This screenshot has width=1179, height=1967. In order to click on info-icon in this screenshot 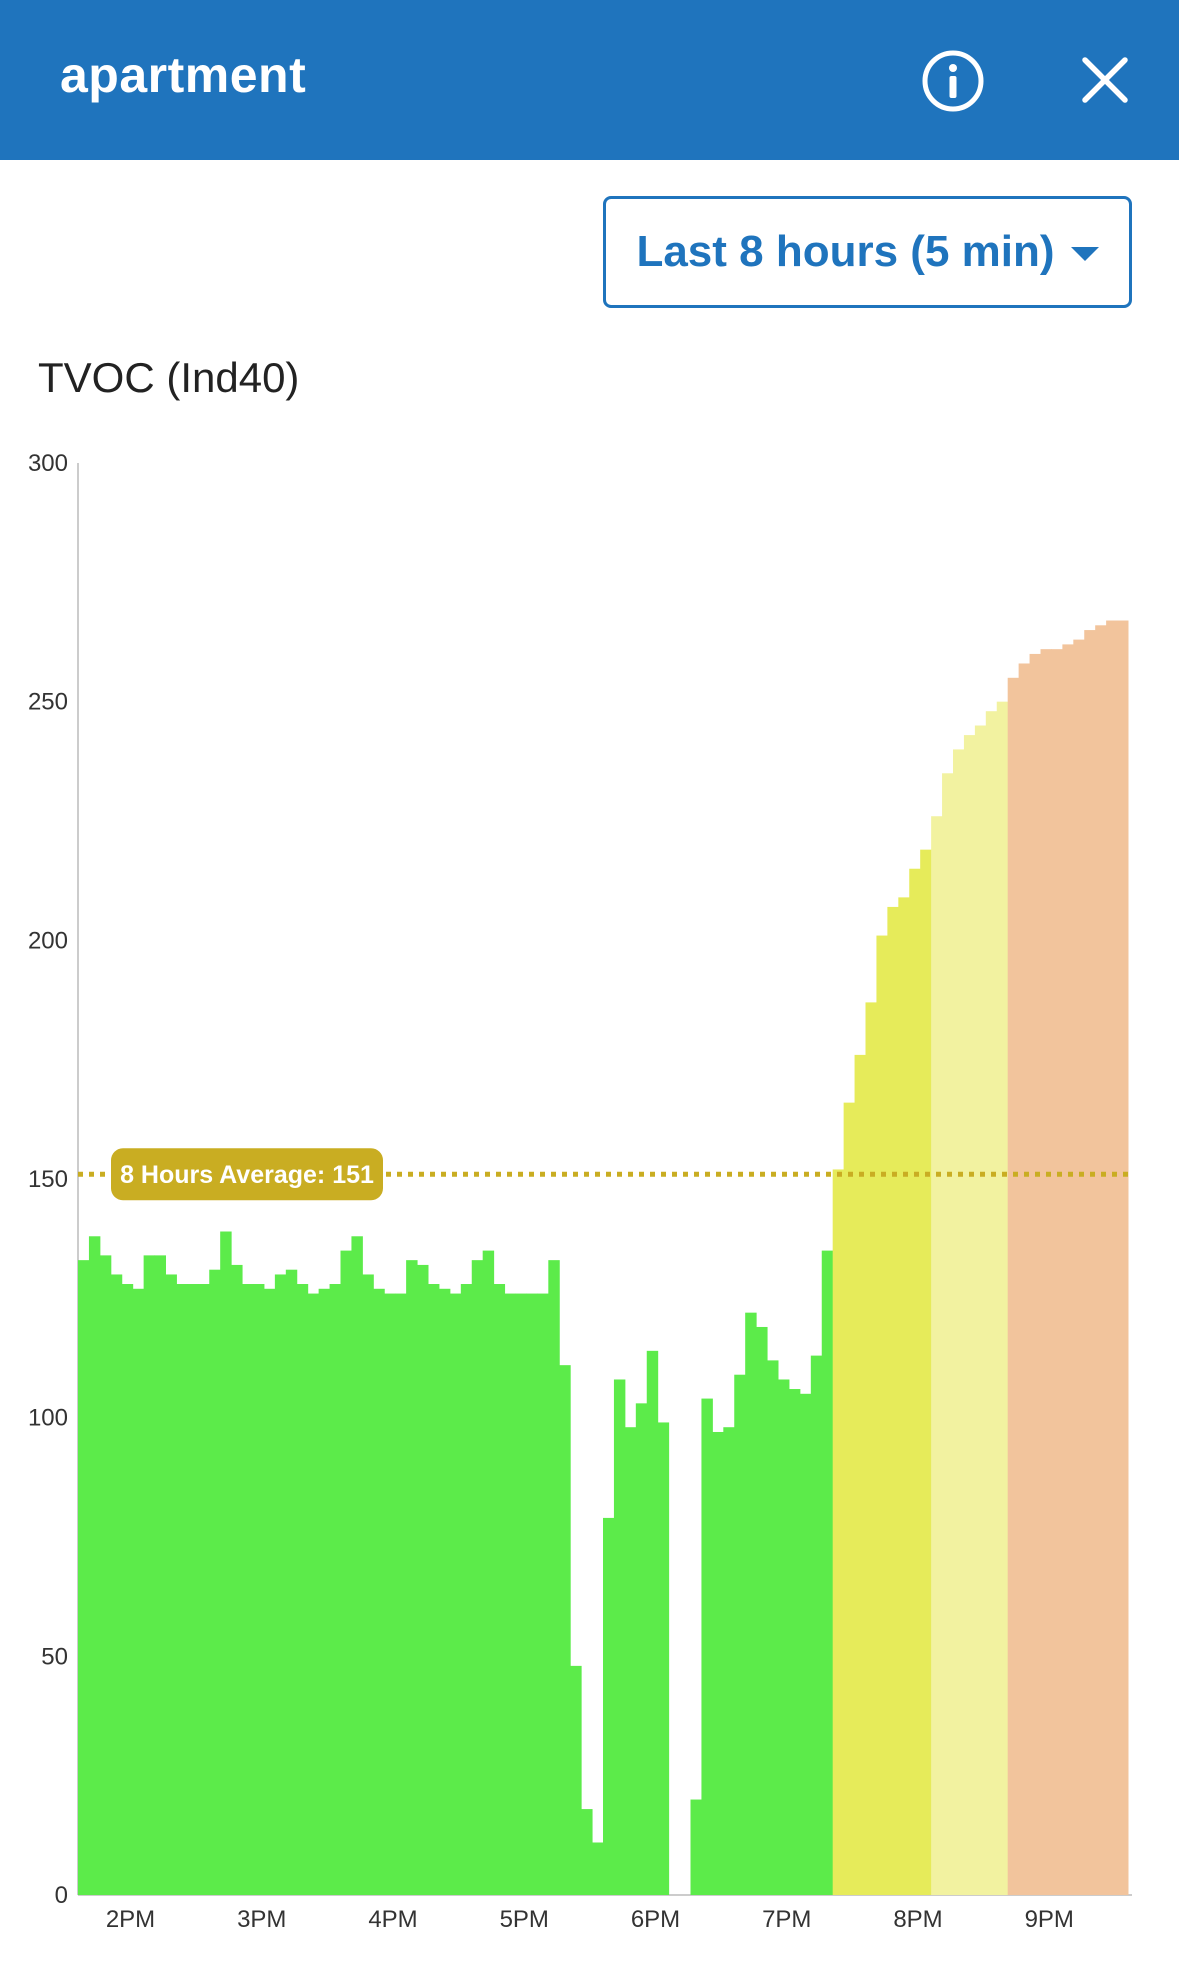, I will do `click(953, 81)`.